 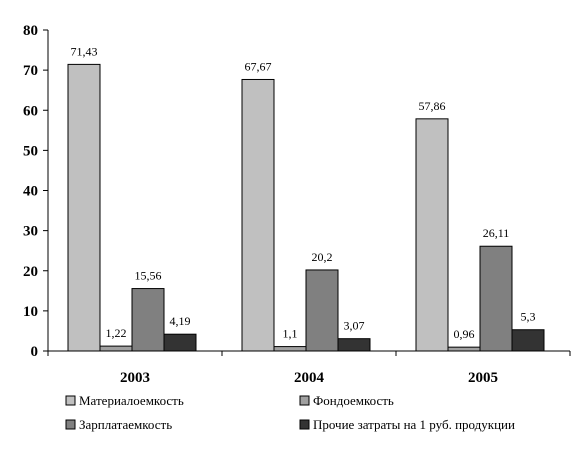 What do you see at coordinates (116, 333) in the screenshot?
I see `data-label: 1,22` at bounding box center [116, 333].